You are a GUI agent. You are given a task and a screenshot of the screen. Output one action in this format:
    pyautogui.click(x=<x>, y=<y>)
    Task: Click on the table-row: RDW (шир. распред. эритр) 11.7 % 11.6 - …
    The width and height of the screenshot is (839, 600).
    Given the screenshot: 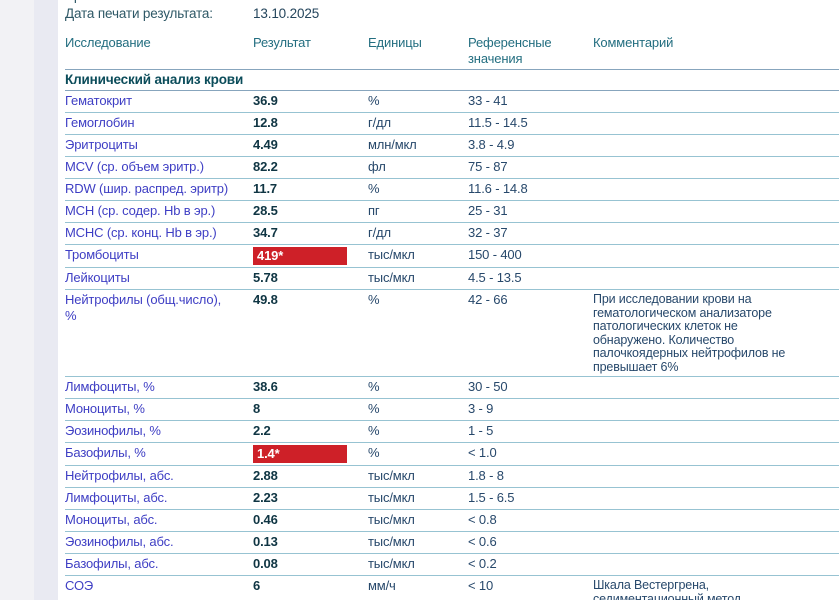 What is the action you would take?
    pyautogui.click(x=452, y=190)
    